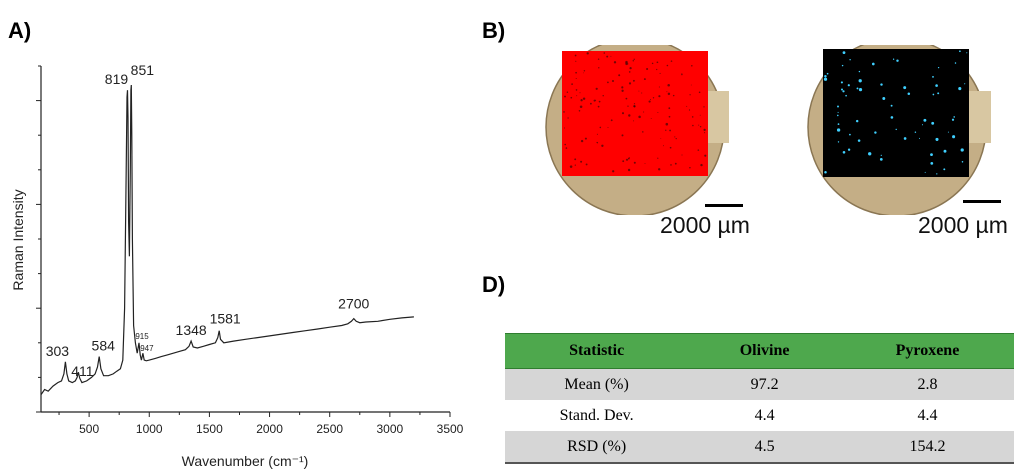  I want to click on table-row: RSD (%) 4.5 154.2, so click(759, 447).